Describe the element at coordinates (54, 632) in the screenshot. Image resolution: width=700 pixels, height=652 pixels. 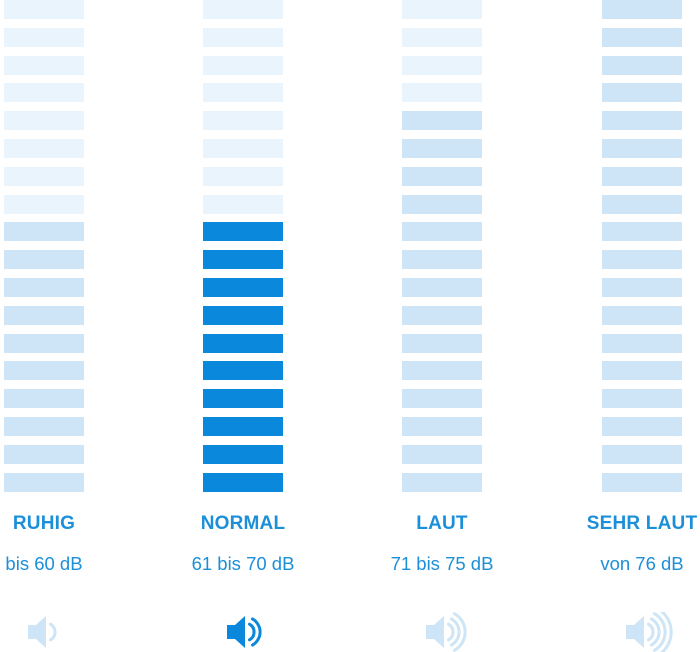
I see `speaker-icon-1-wave` at that location.